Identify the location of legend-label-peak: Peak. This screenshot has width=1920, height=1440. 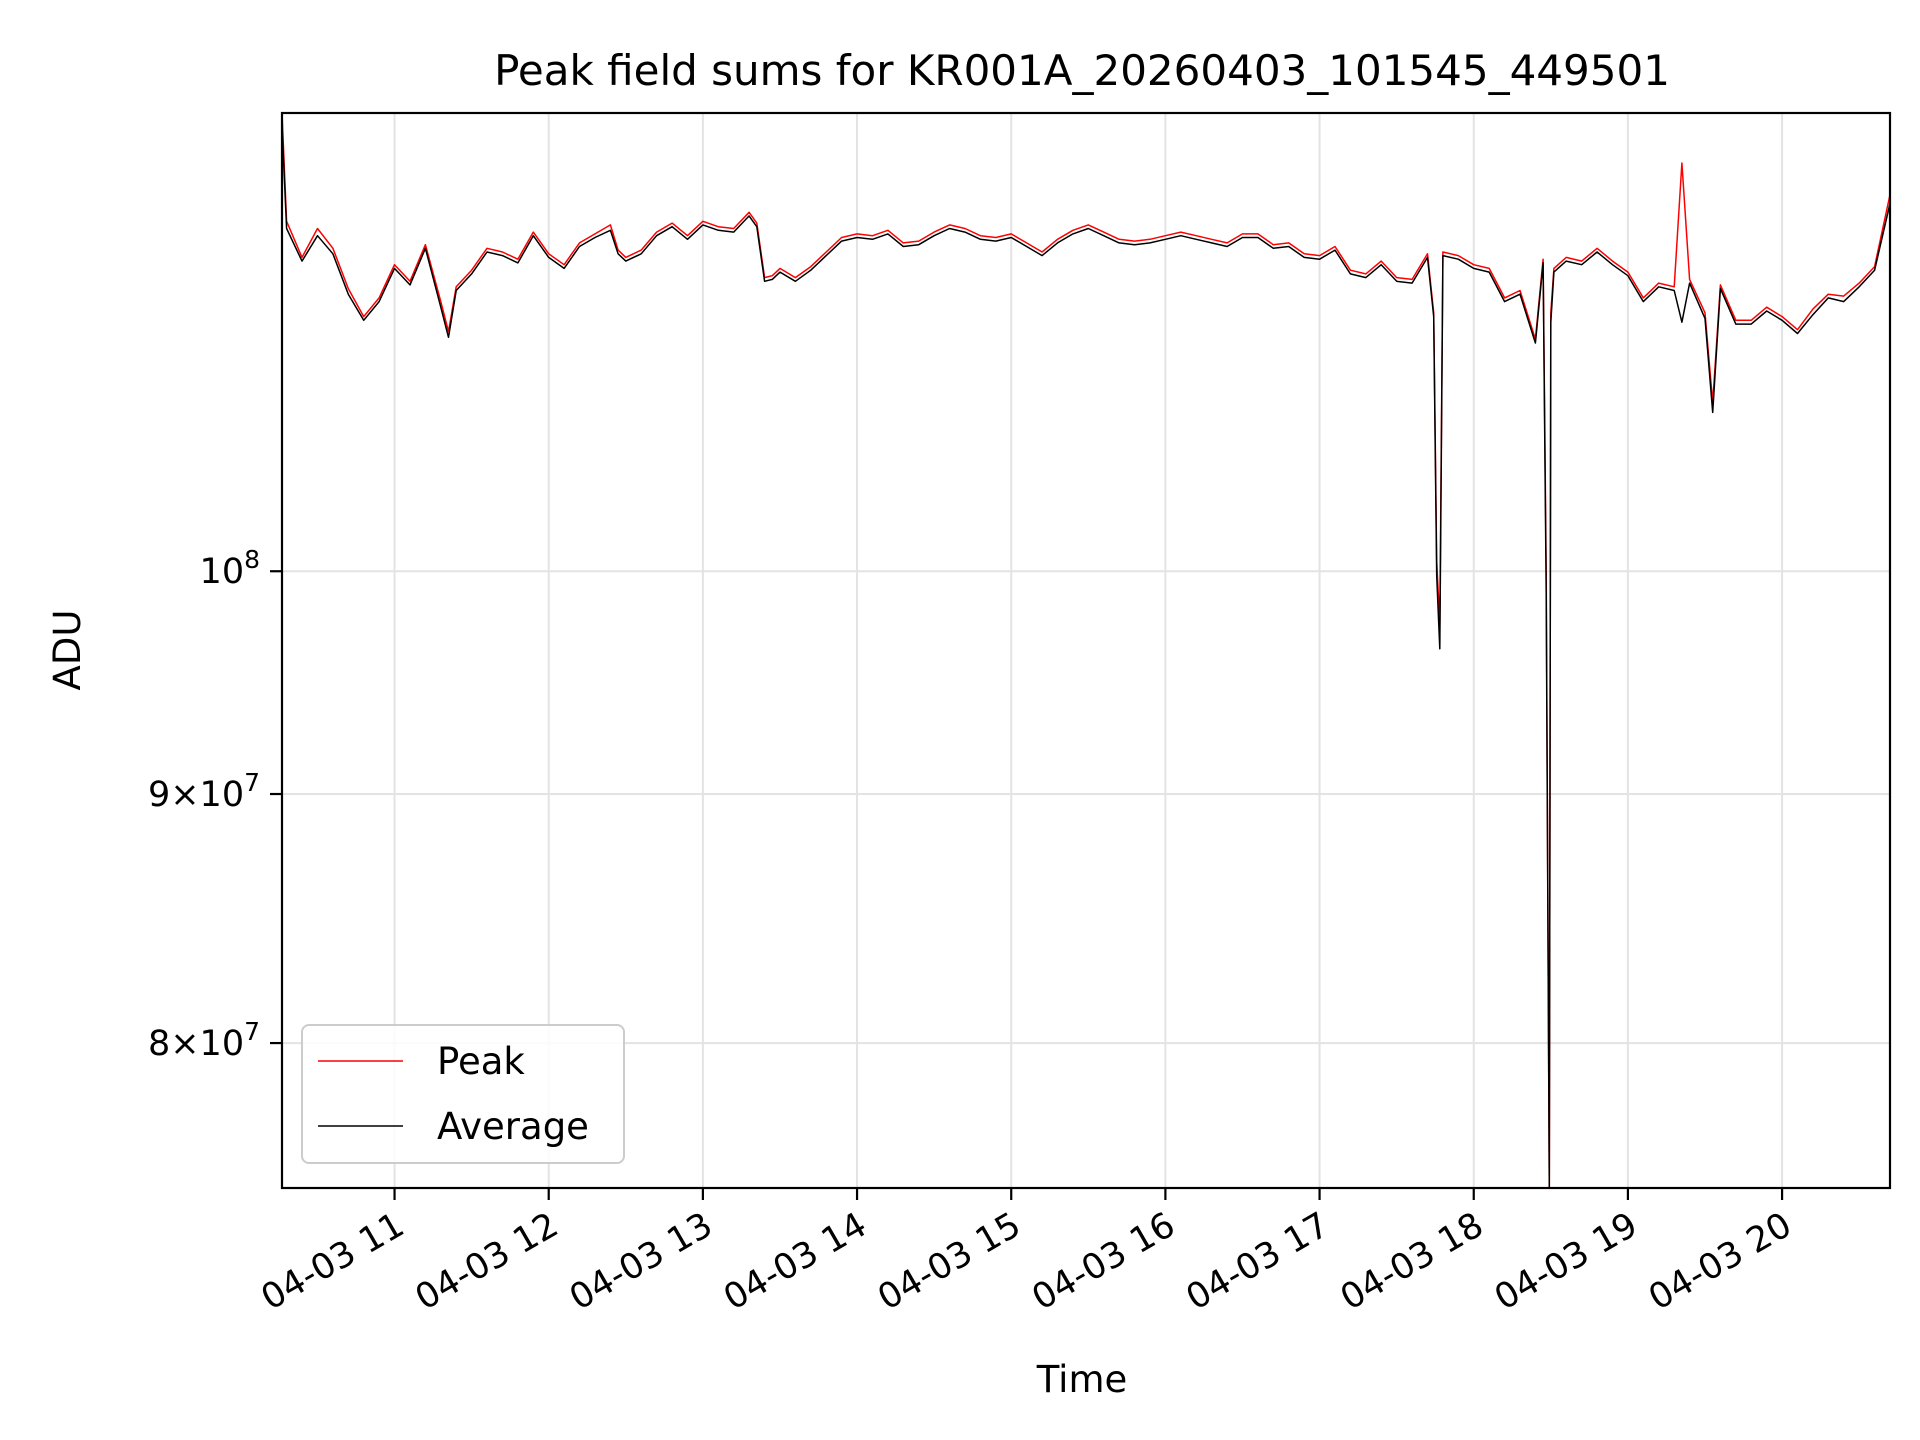
(481, 1061).